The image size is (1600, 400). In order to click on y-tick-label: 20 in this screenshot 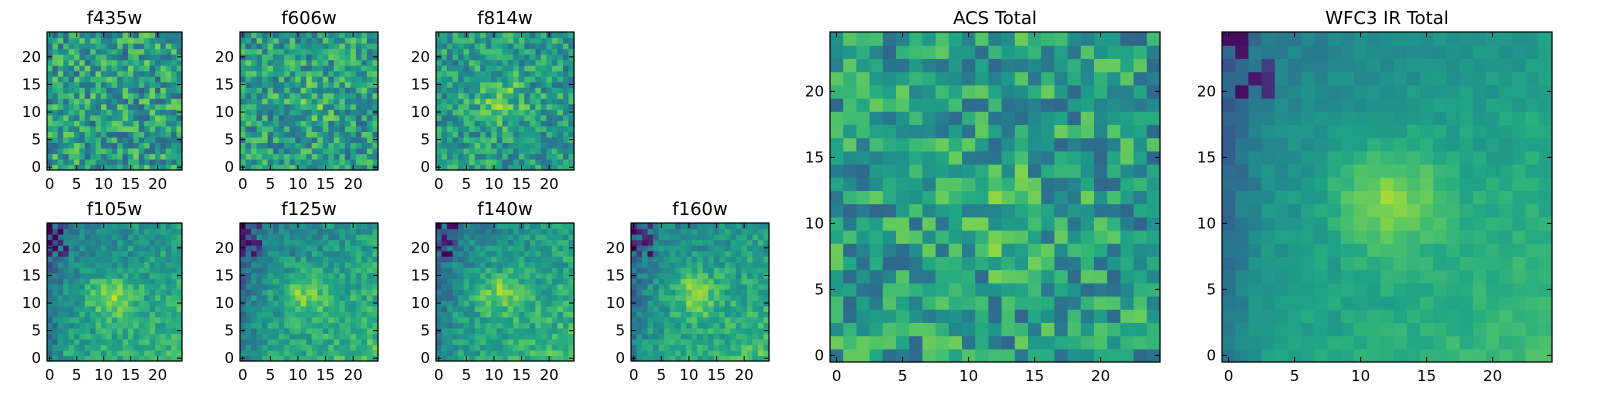, I will do `click(615, 248)`.